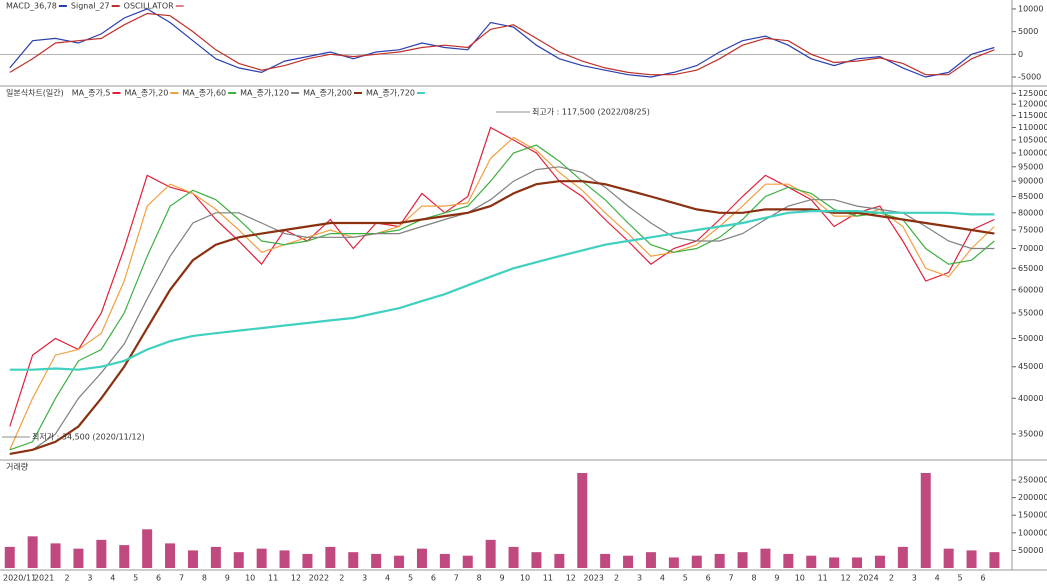  I want to click on legend-label: Signal_27, so click(90, 6).